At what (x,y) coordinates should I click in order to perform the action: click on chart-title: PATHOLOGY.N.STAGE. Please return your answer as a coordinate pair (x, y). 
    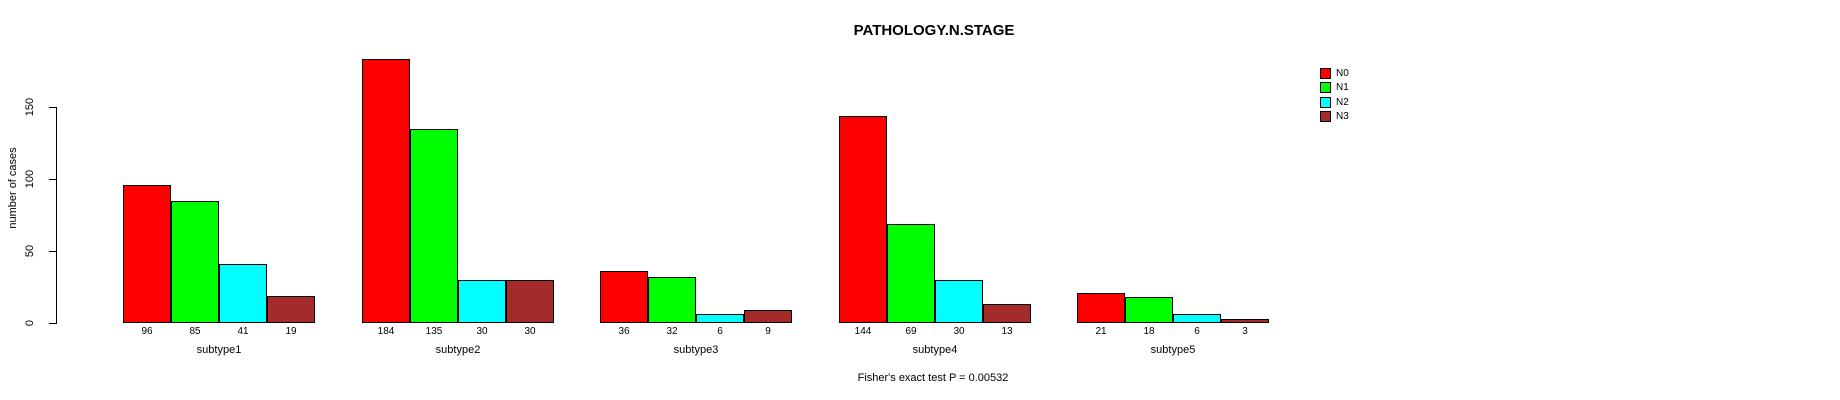
    Looking at the image, I should click on (934, 30).